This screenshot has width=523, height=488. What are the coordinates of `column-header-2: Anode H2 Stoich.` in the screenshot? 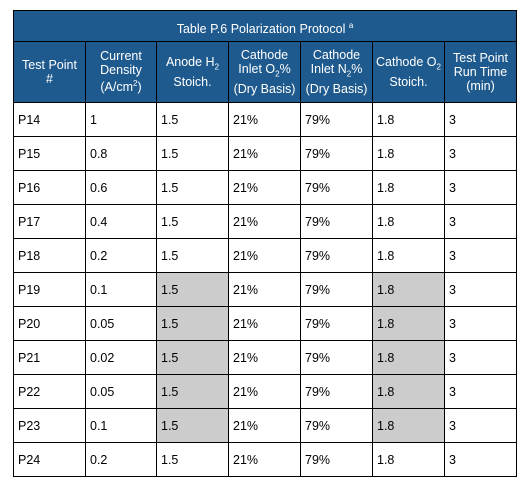 It's located at (192, 72).